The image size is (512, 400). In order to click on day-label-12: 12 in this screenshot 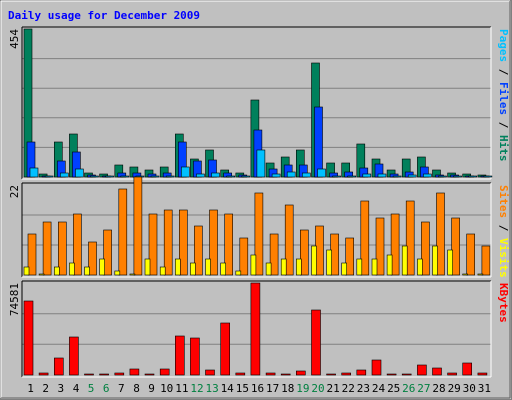, I will do `click(196, 388)`.